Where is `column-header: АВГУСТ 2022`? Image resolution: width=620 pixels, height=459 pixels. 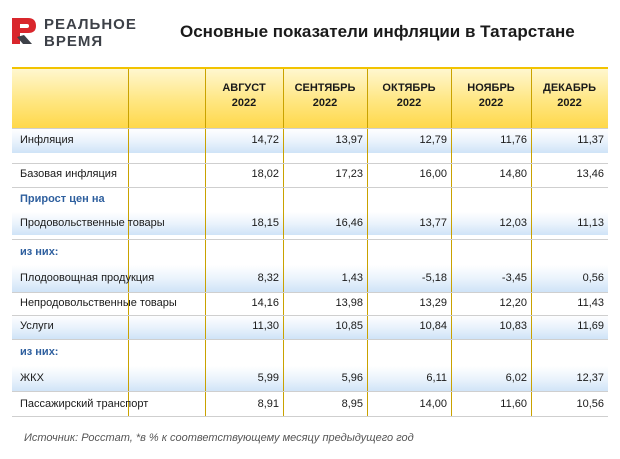 column-header: АВГУСТ 2022 is located at coordinates (244, 96).